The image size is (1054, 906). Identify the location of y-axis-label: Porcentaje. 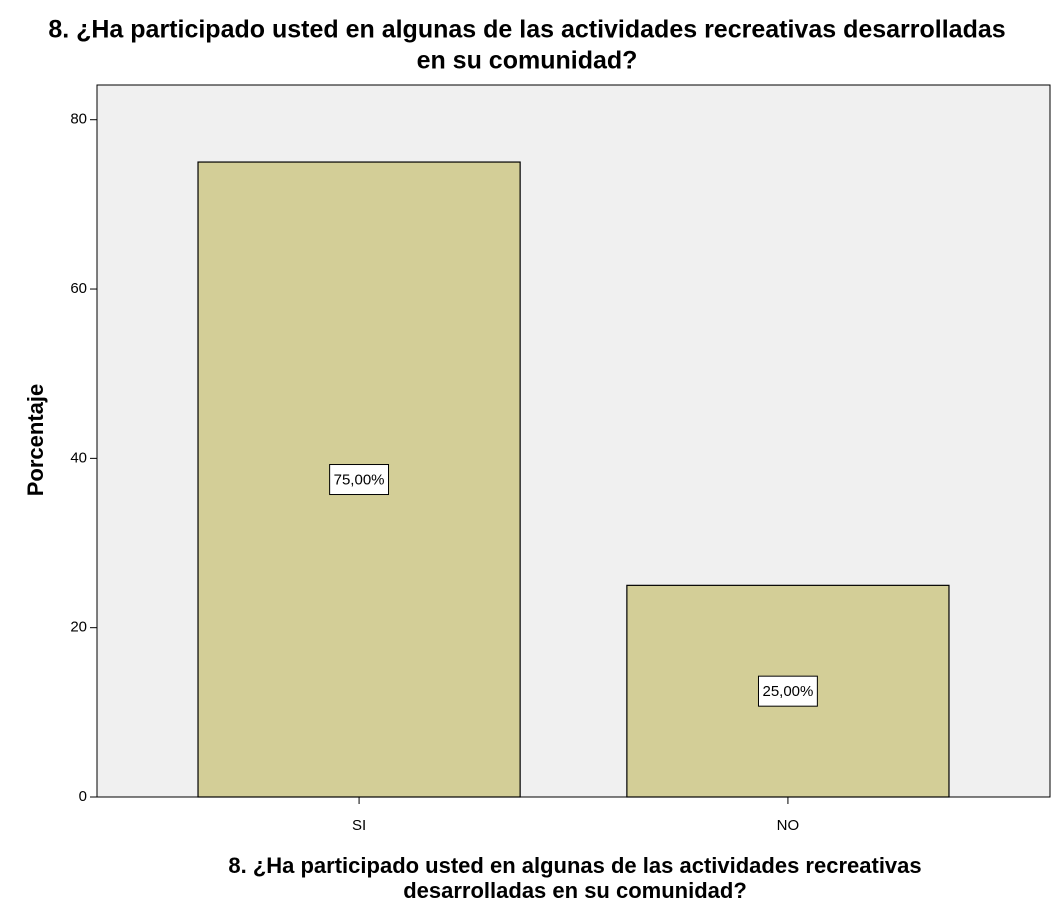
(35, 440).